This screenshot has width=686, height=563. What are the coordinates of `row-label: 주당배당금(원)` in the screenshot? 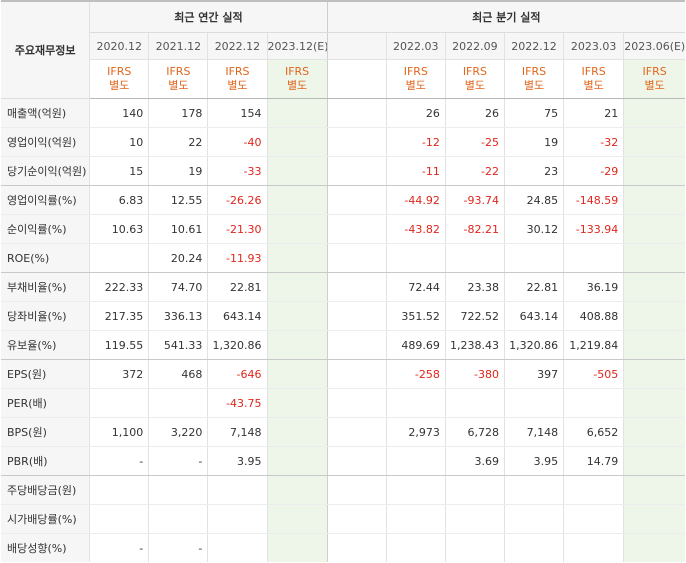 It's located at (45, 490).